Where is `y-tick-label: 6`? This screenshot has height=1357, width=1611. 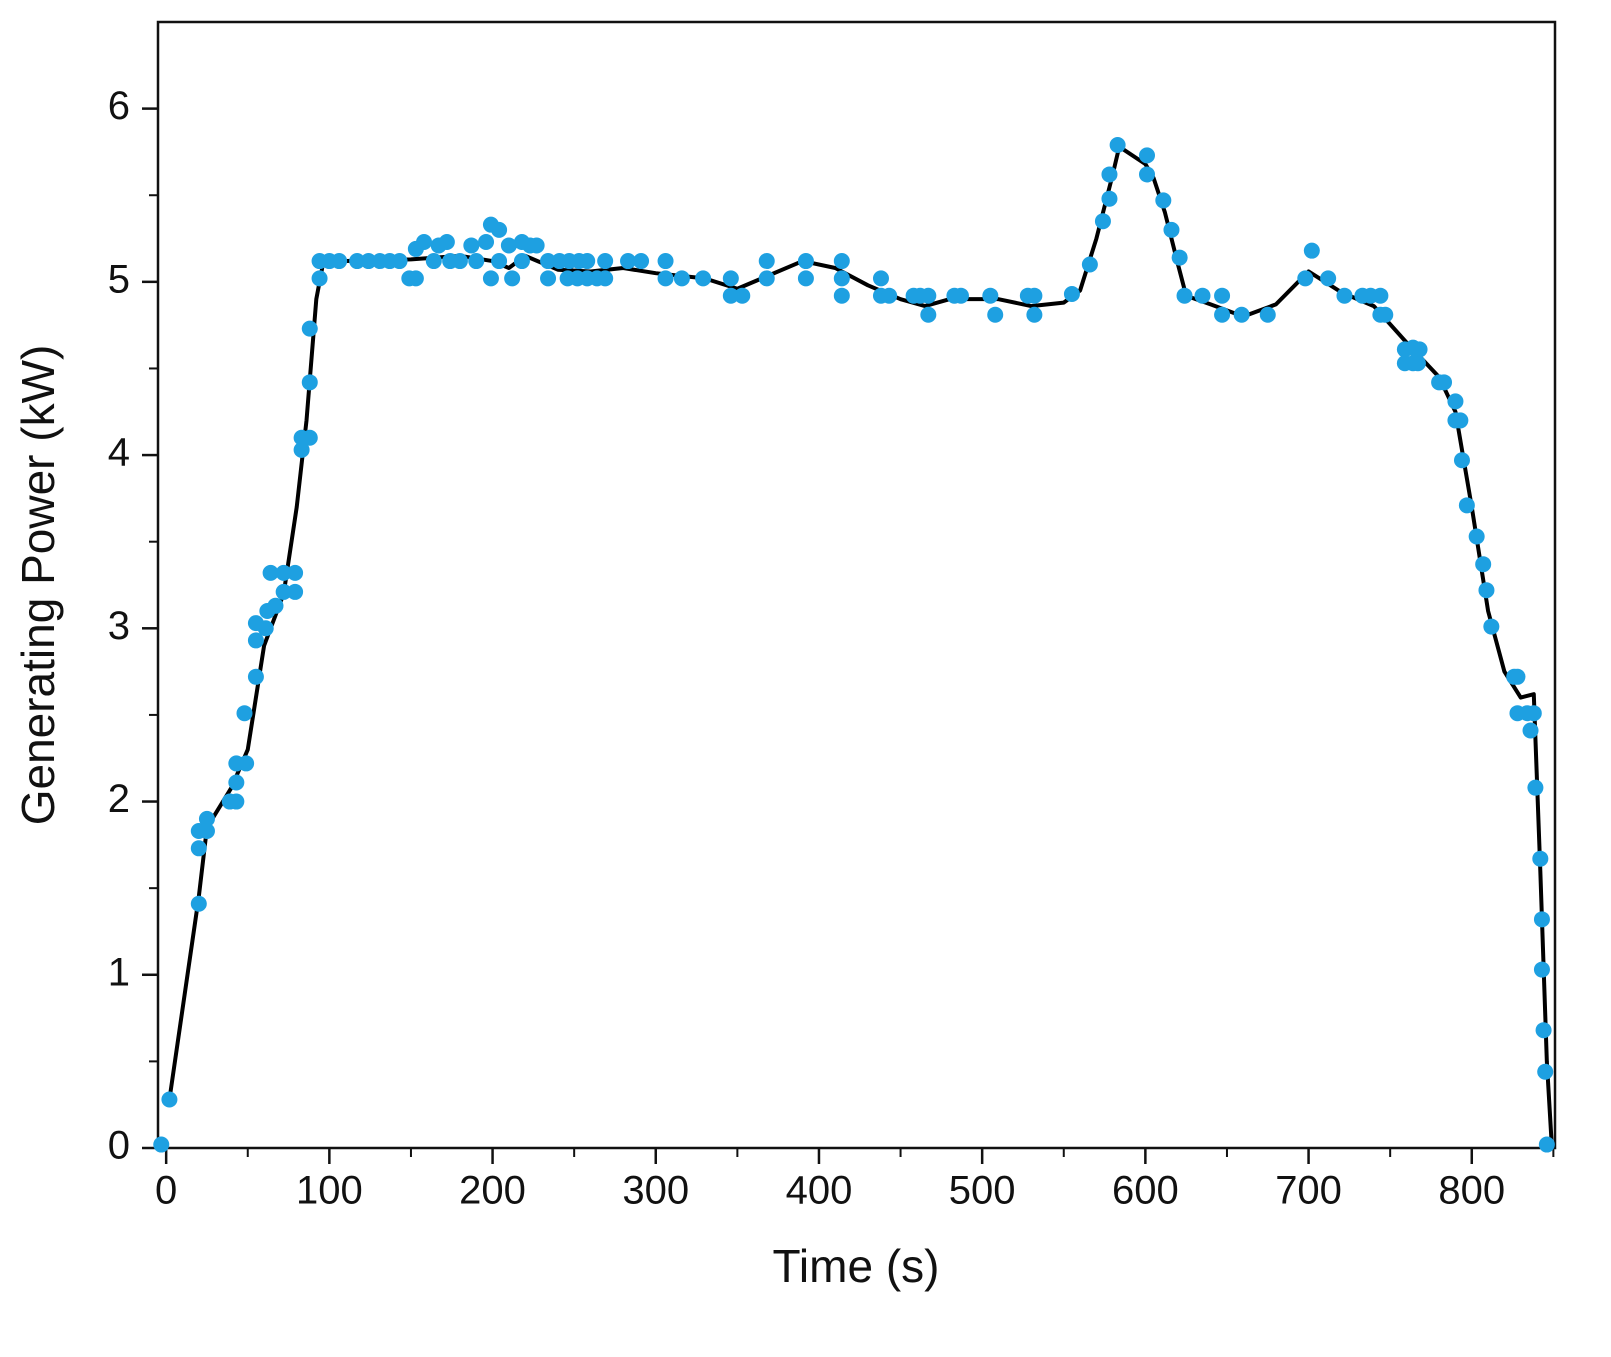 y-tick-label: 6 is located at coordinates (119, 106).